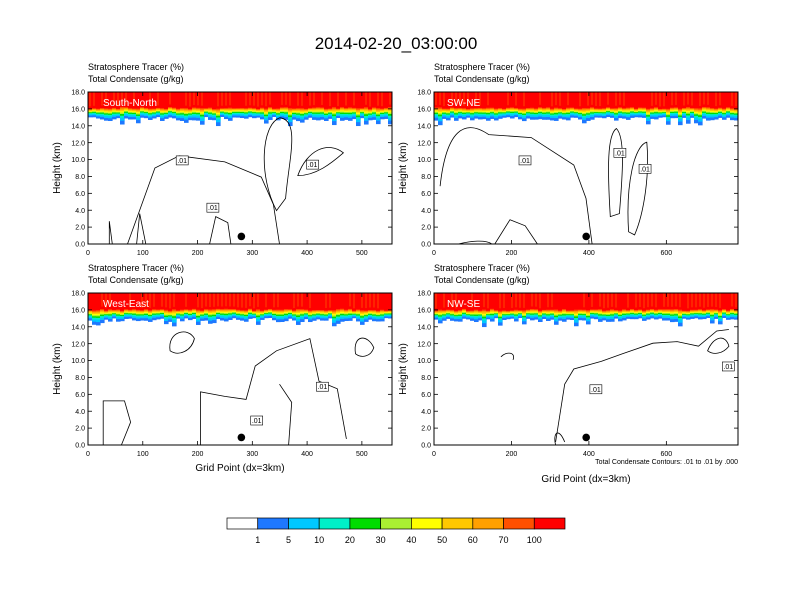 This screenshot has width=792, height=612. Describe the element at coordinates (424, 361) in the screenshot. I see `y-tick-label: 10.0` at that location.